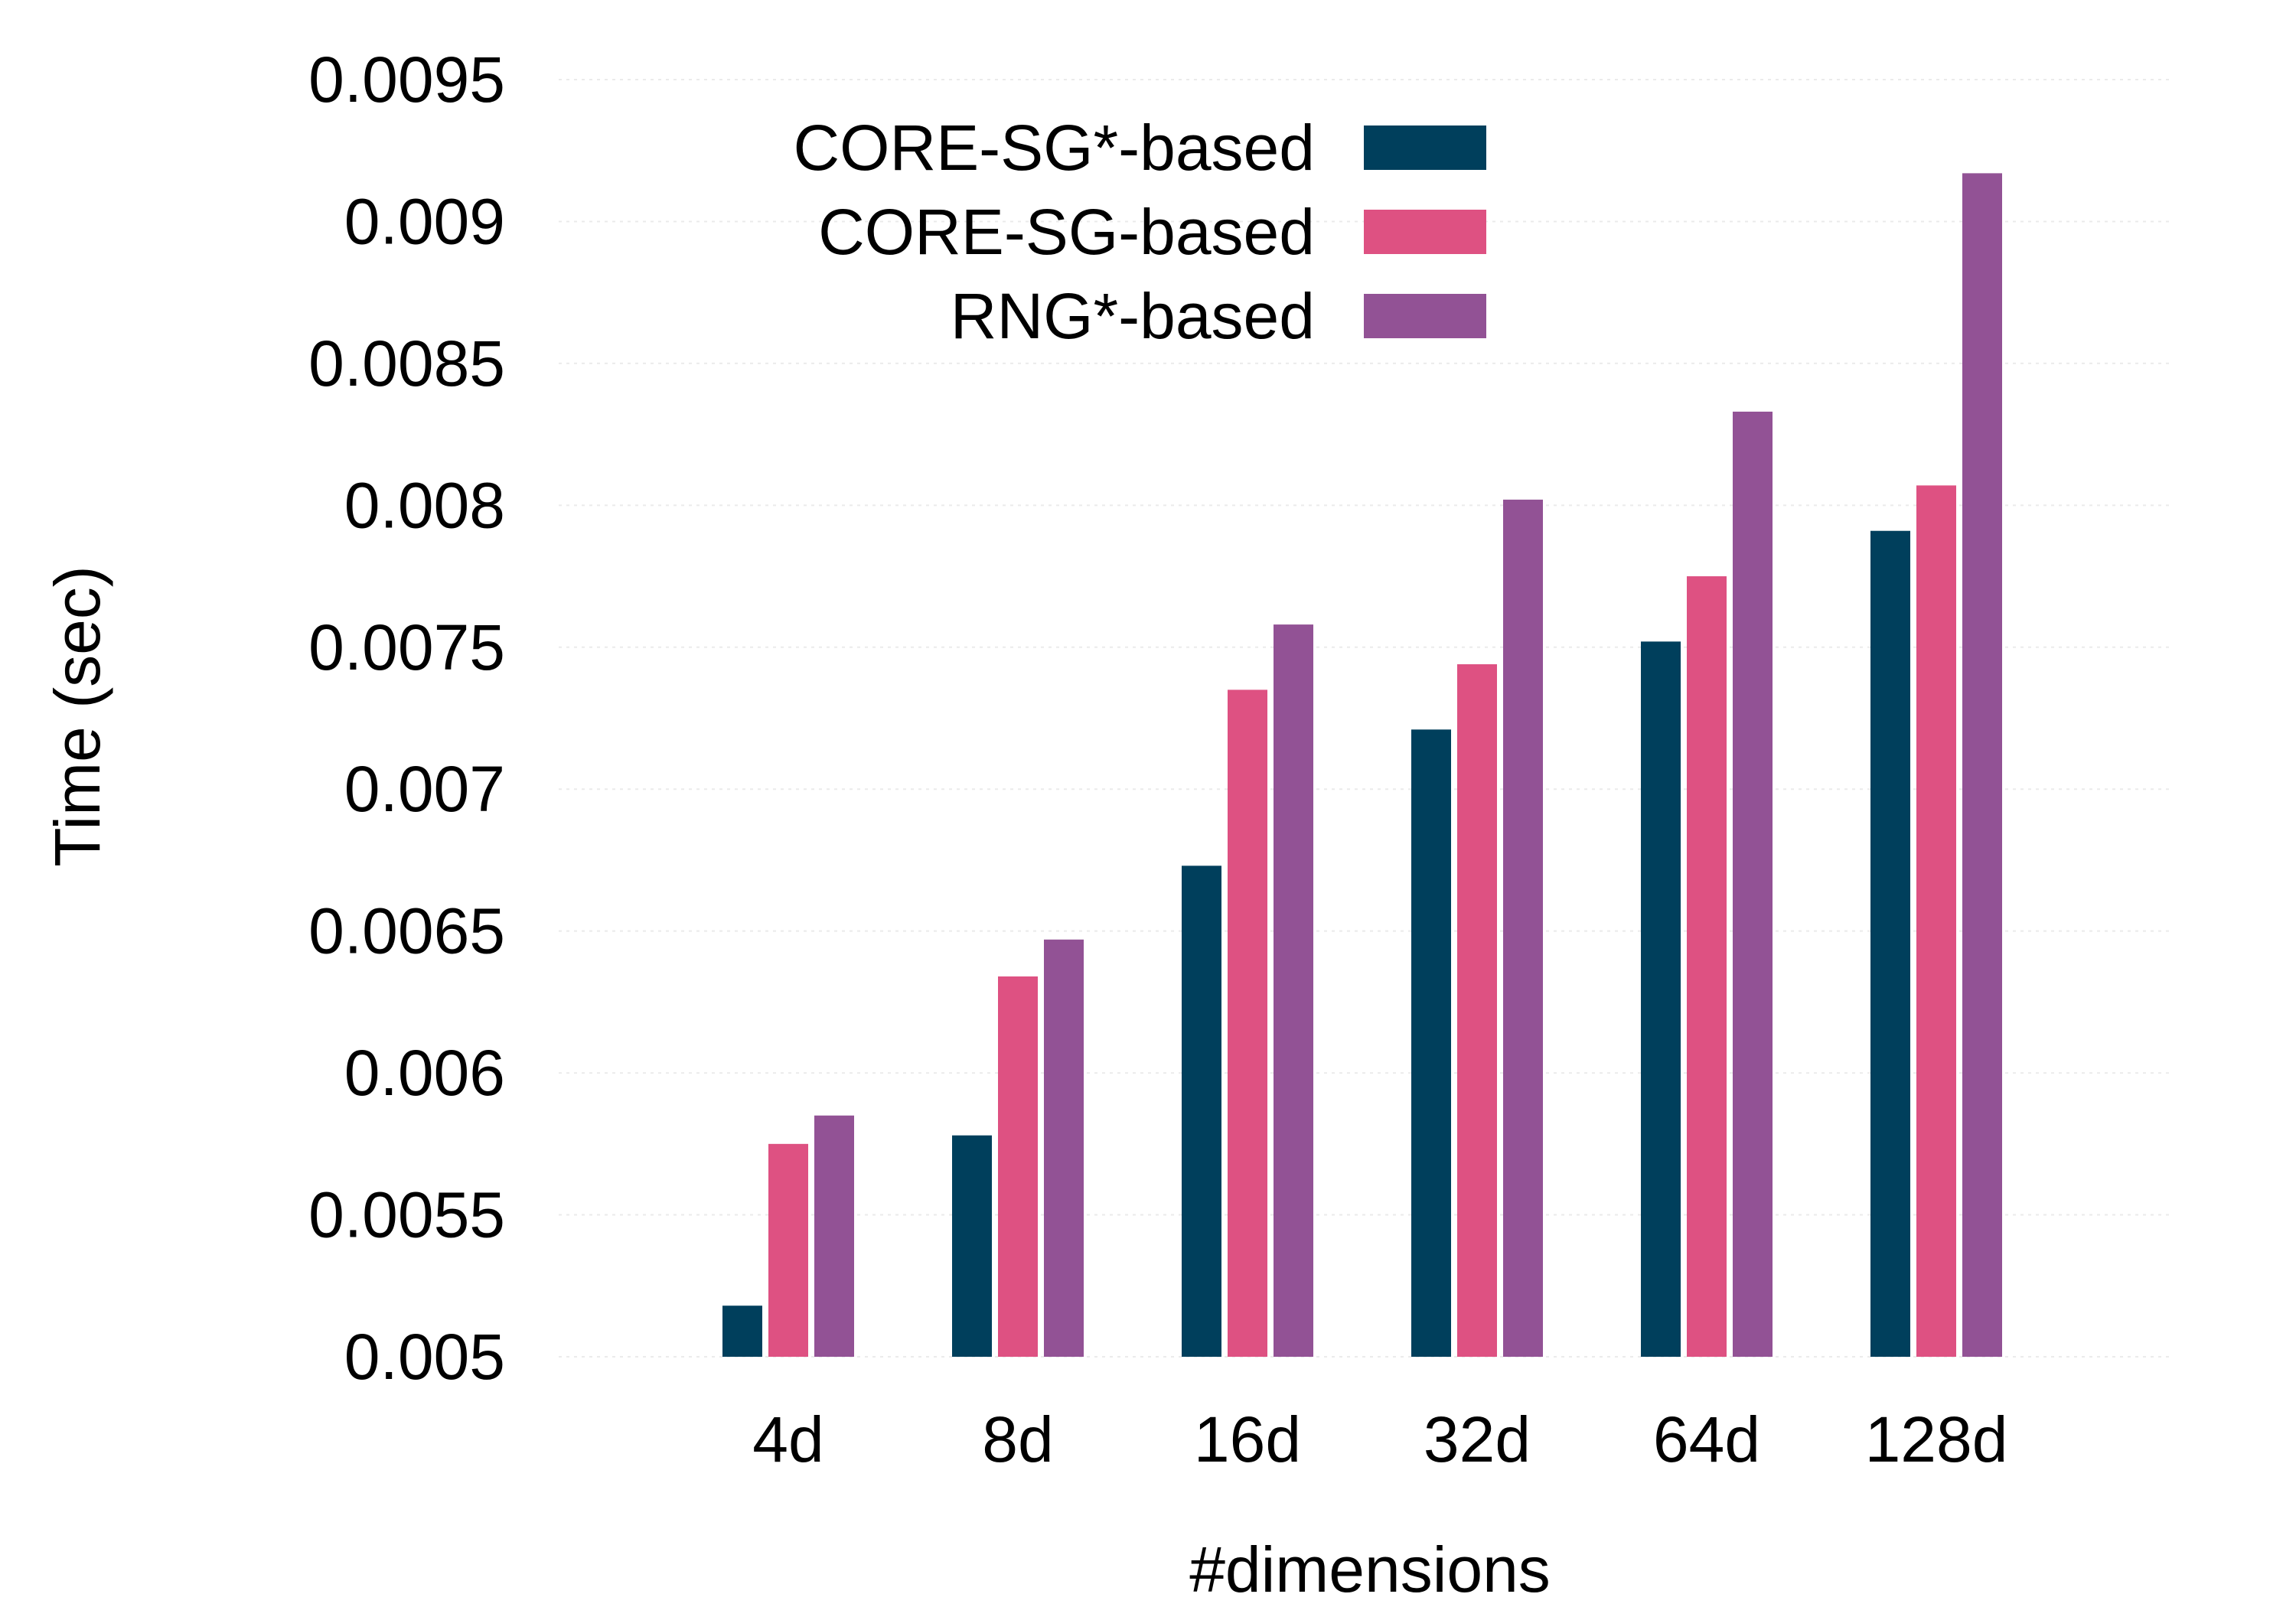 Image resolution: width=2296 pixels, height=1607 pixels. What do you see at coordinates (424, 1073) in the screenshot?
I see `y-tick-label: 0.006` at bounding box center [424, 1073].